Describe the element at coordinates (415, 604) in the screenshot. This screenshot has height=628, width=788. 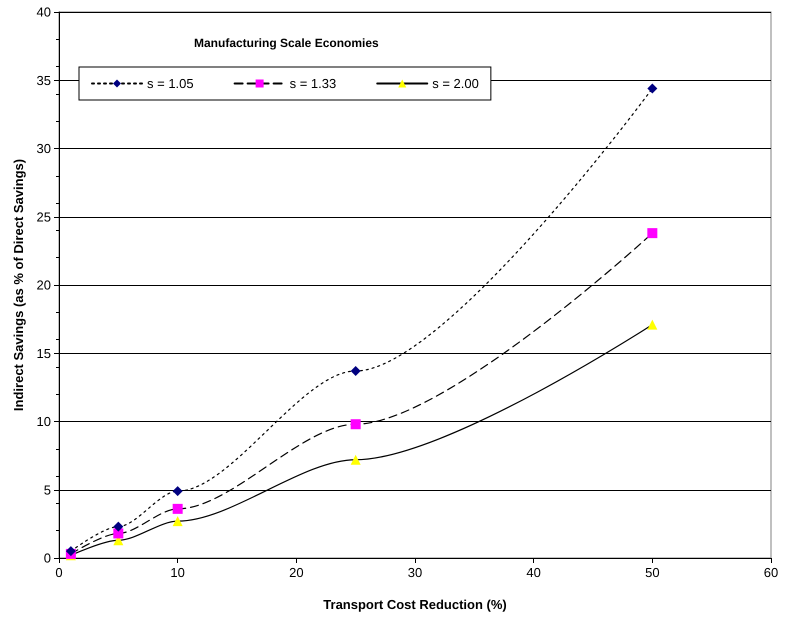
I see `x-axis-title: Transport Cost Reduction (%)` at that location.